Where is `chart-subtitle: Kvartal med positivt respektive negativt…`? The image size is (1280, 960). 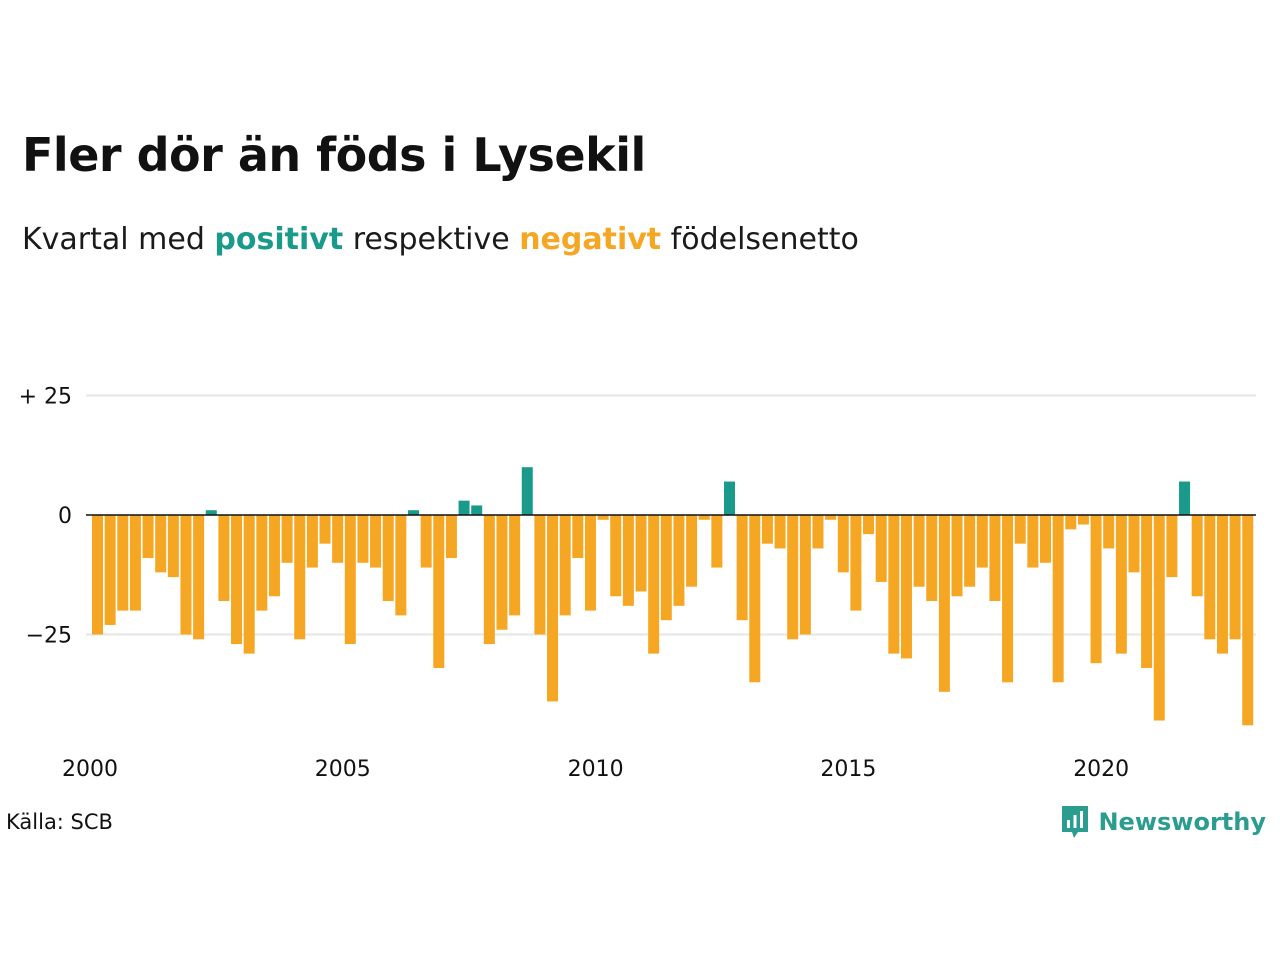 chart-subtitle: Kvartal med positivt respektive negativt… is located at coordinates (440, 239).